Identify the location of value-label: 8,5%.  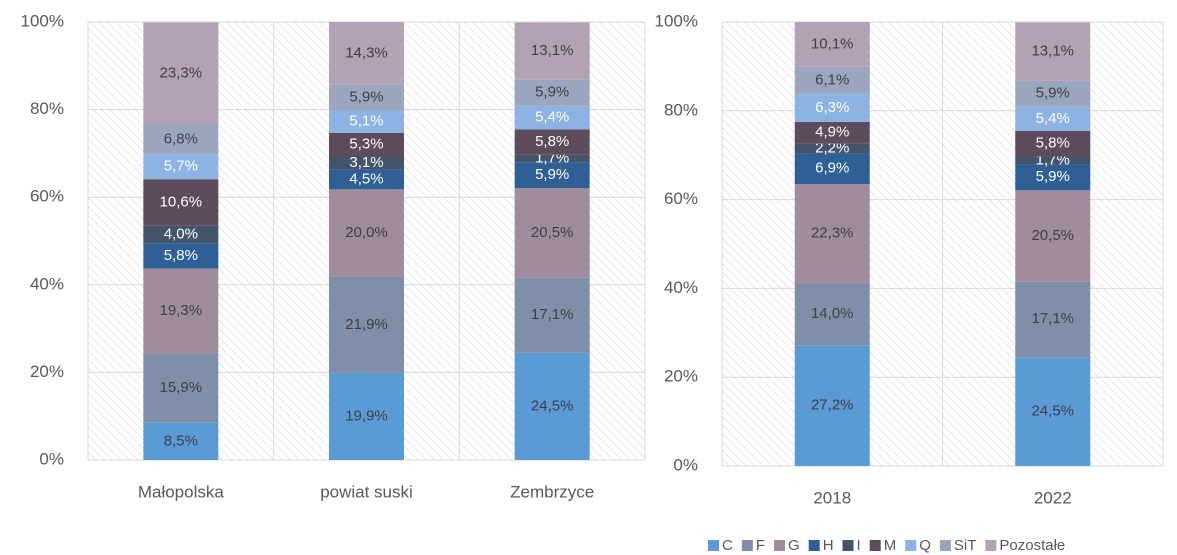
(181, 440).